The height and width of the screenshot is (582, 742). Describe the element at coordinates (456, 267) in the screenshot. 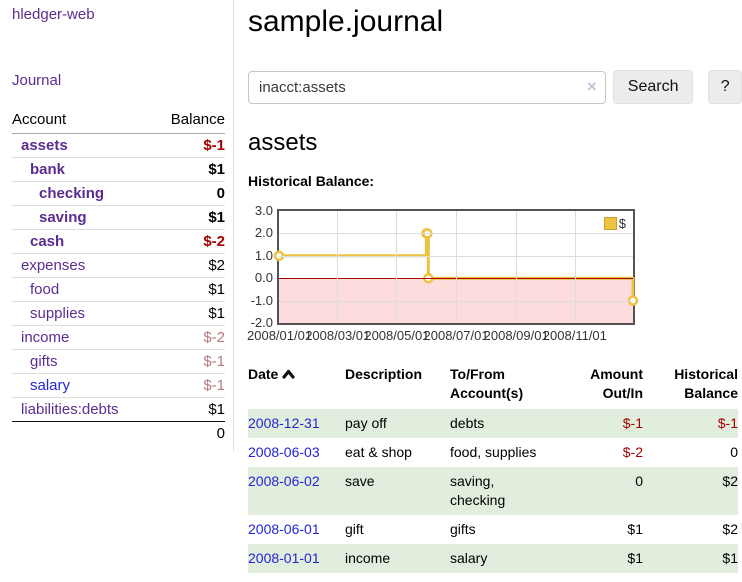

I see `chart-plot-area: $` at that location.